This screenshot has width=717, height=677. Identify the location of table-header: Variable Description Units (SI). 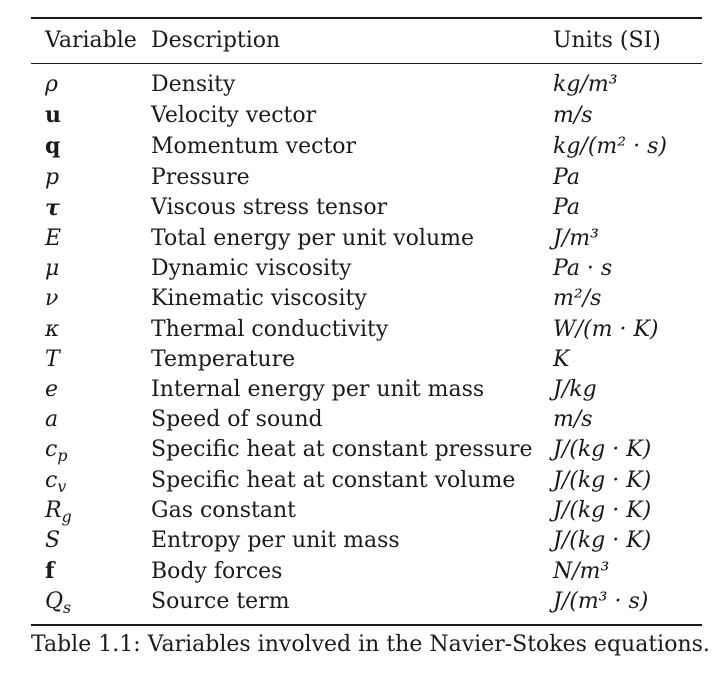
(366, 41).